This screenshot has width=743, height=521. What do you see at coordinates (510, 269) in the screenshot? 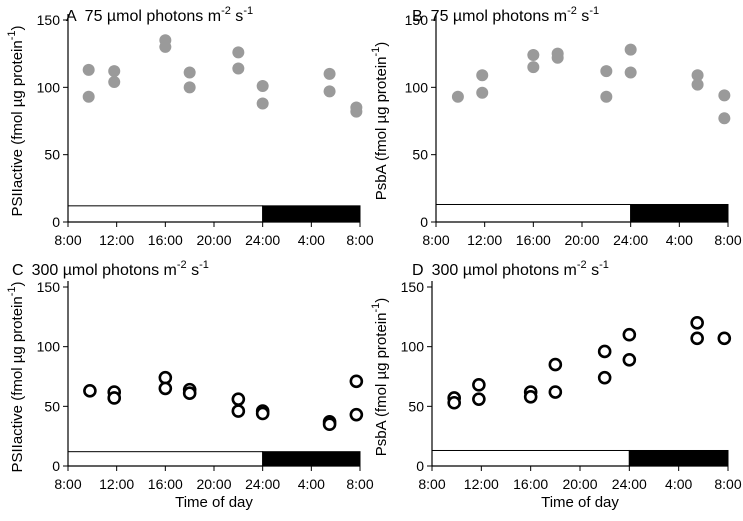
I see `panel-title: D 300 µmol photons m-2 s-1` at bounding box center [510, 269].